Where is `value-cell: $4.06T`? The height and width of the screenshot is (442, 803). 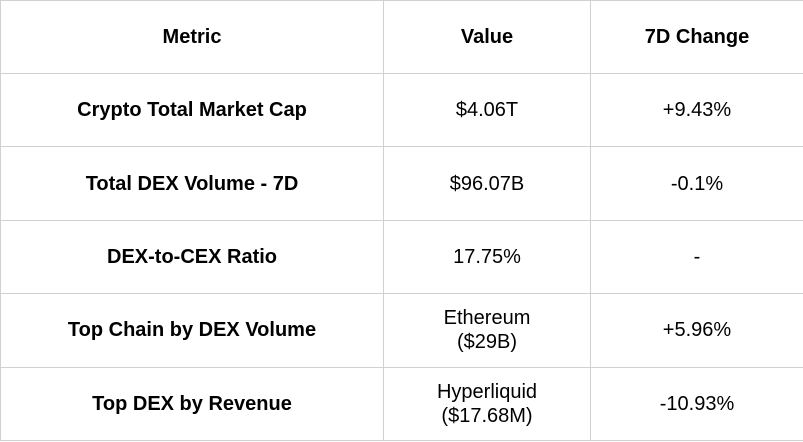 value-cell: $4.06T is located at coordinates (487, 110).